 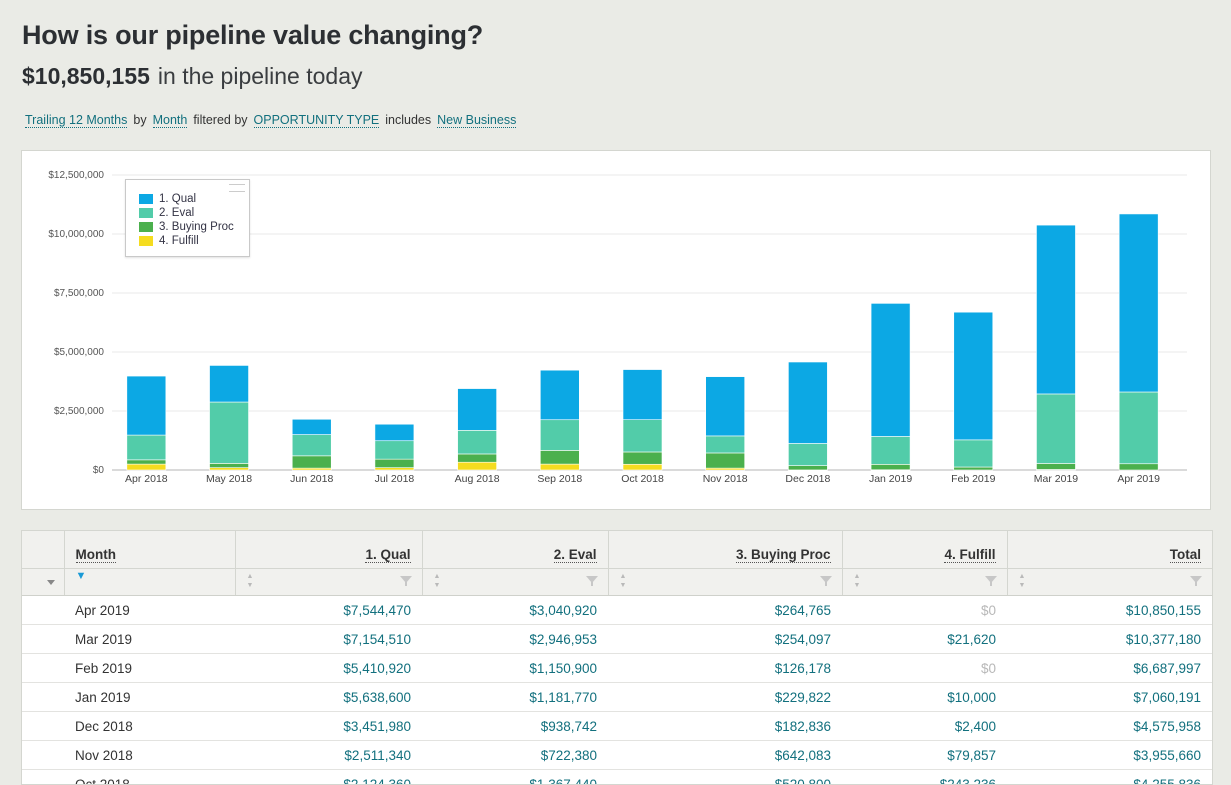 I want to click on value-cell: $2,511,340, so click(x=328, y=755).